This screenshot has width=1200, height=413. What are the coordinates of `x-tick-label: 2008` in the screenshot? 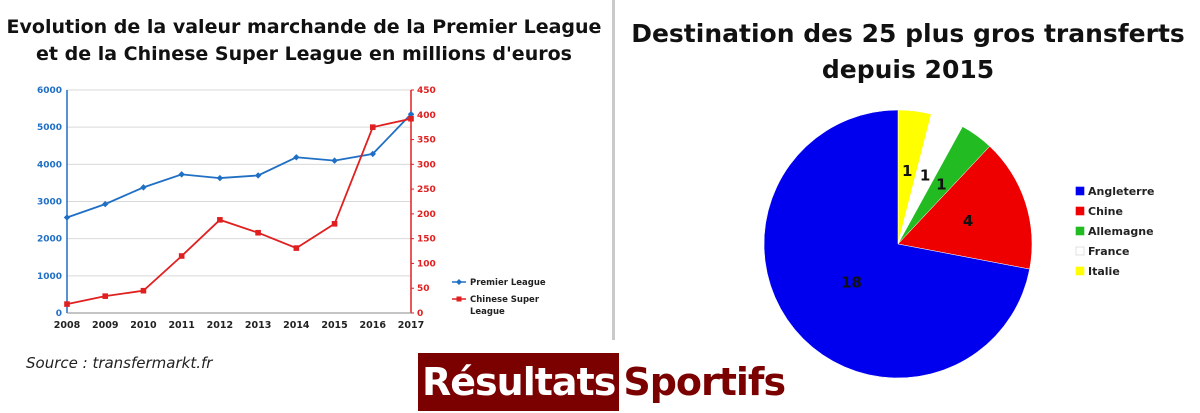 It's located at (67, 325).